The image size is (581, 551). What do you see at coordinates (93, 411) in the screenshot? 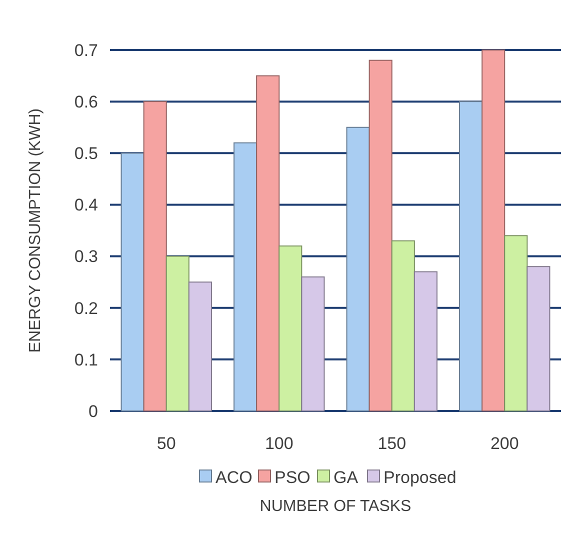
I see `y-tick-label: 0` at bounding box center [93, 411].